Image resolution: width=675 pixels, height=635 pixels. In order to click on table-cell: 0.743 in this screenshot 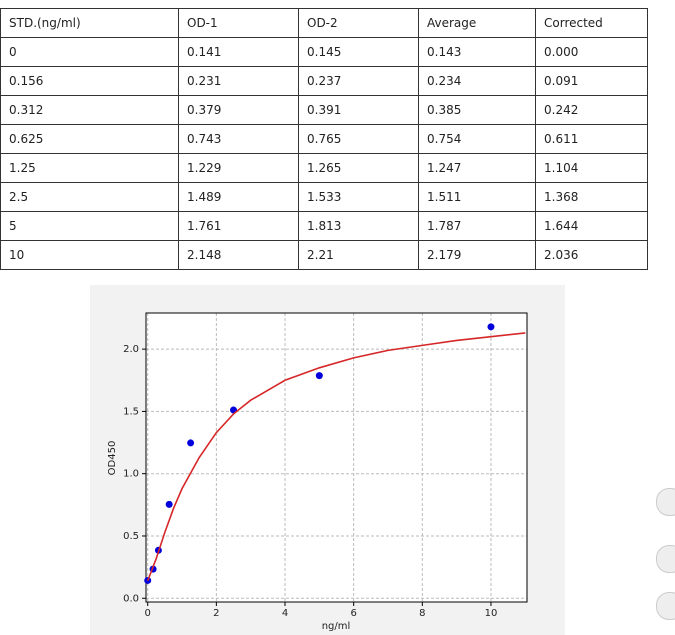, I will do `click(238, 139)`.